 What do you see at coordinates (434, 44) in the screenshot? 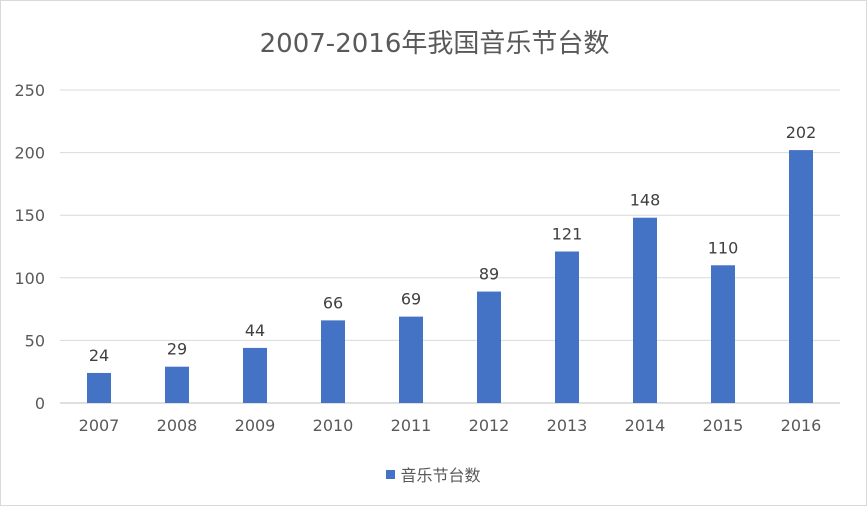
I see `chart-title: 2007-2016年我国音乐节台数` at bounding box center [434, 44].